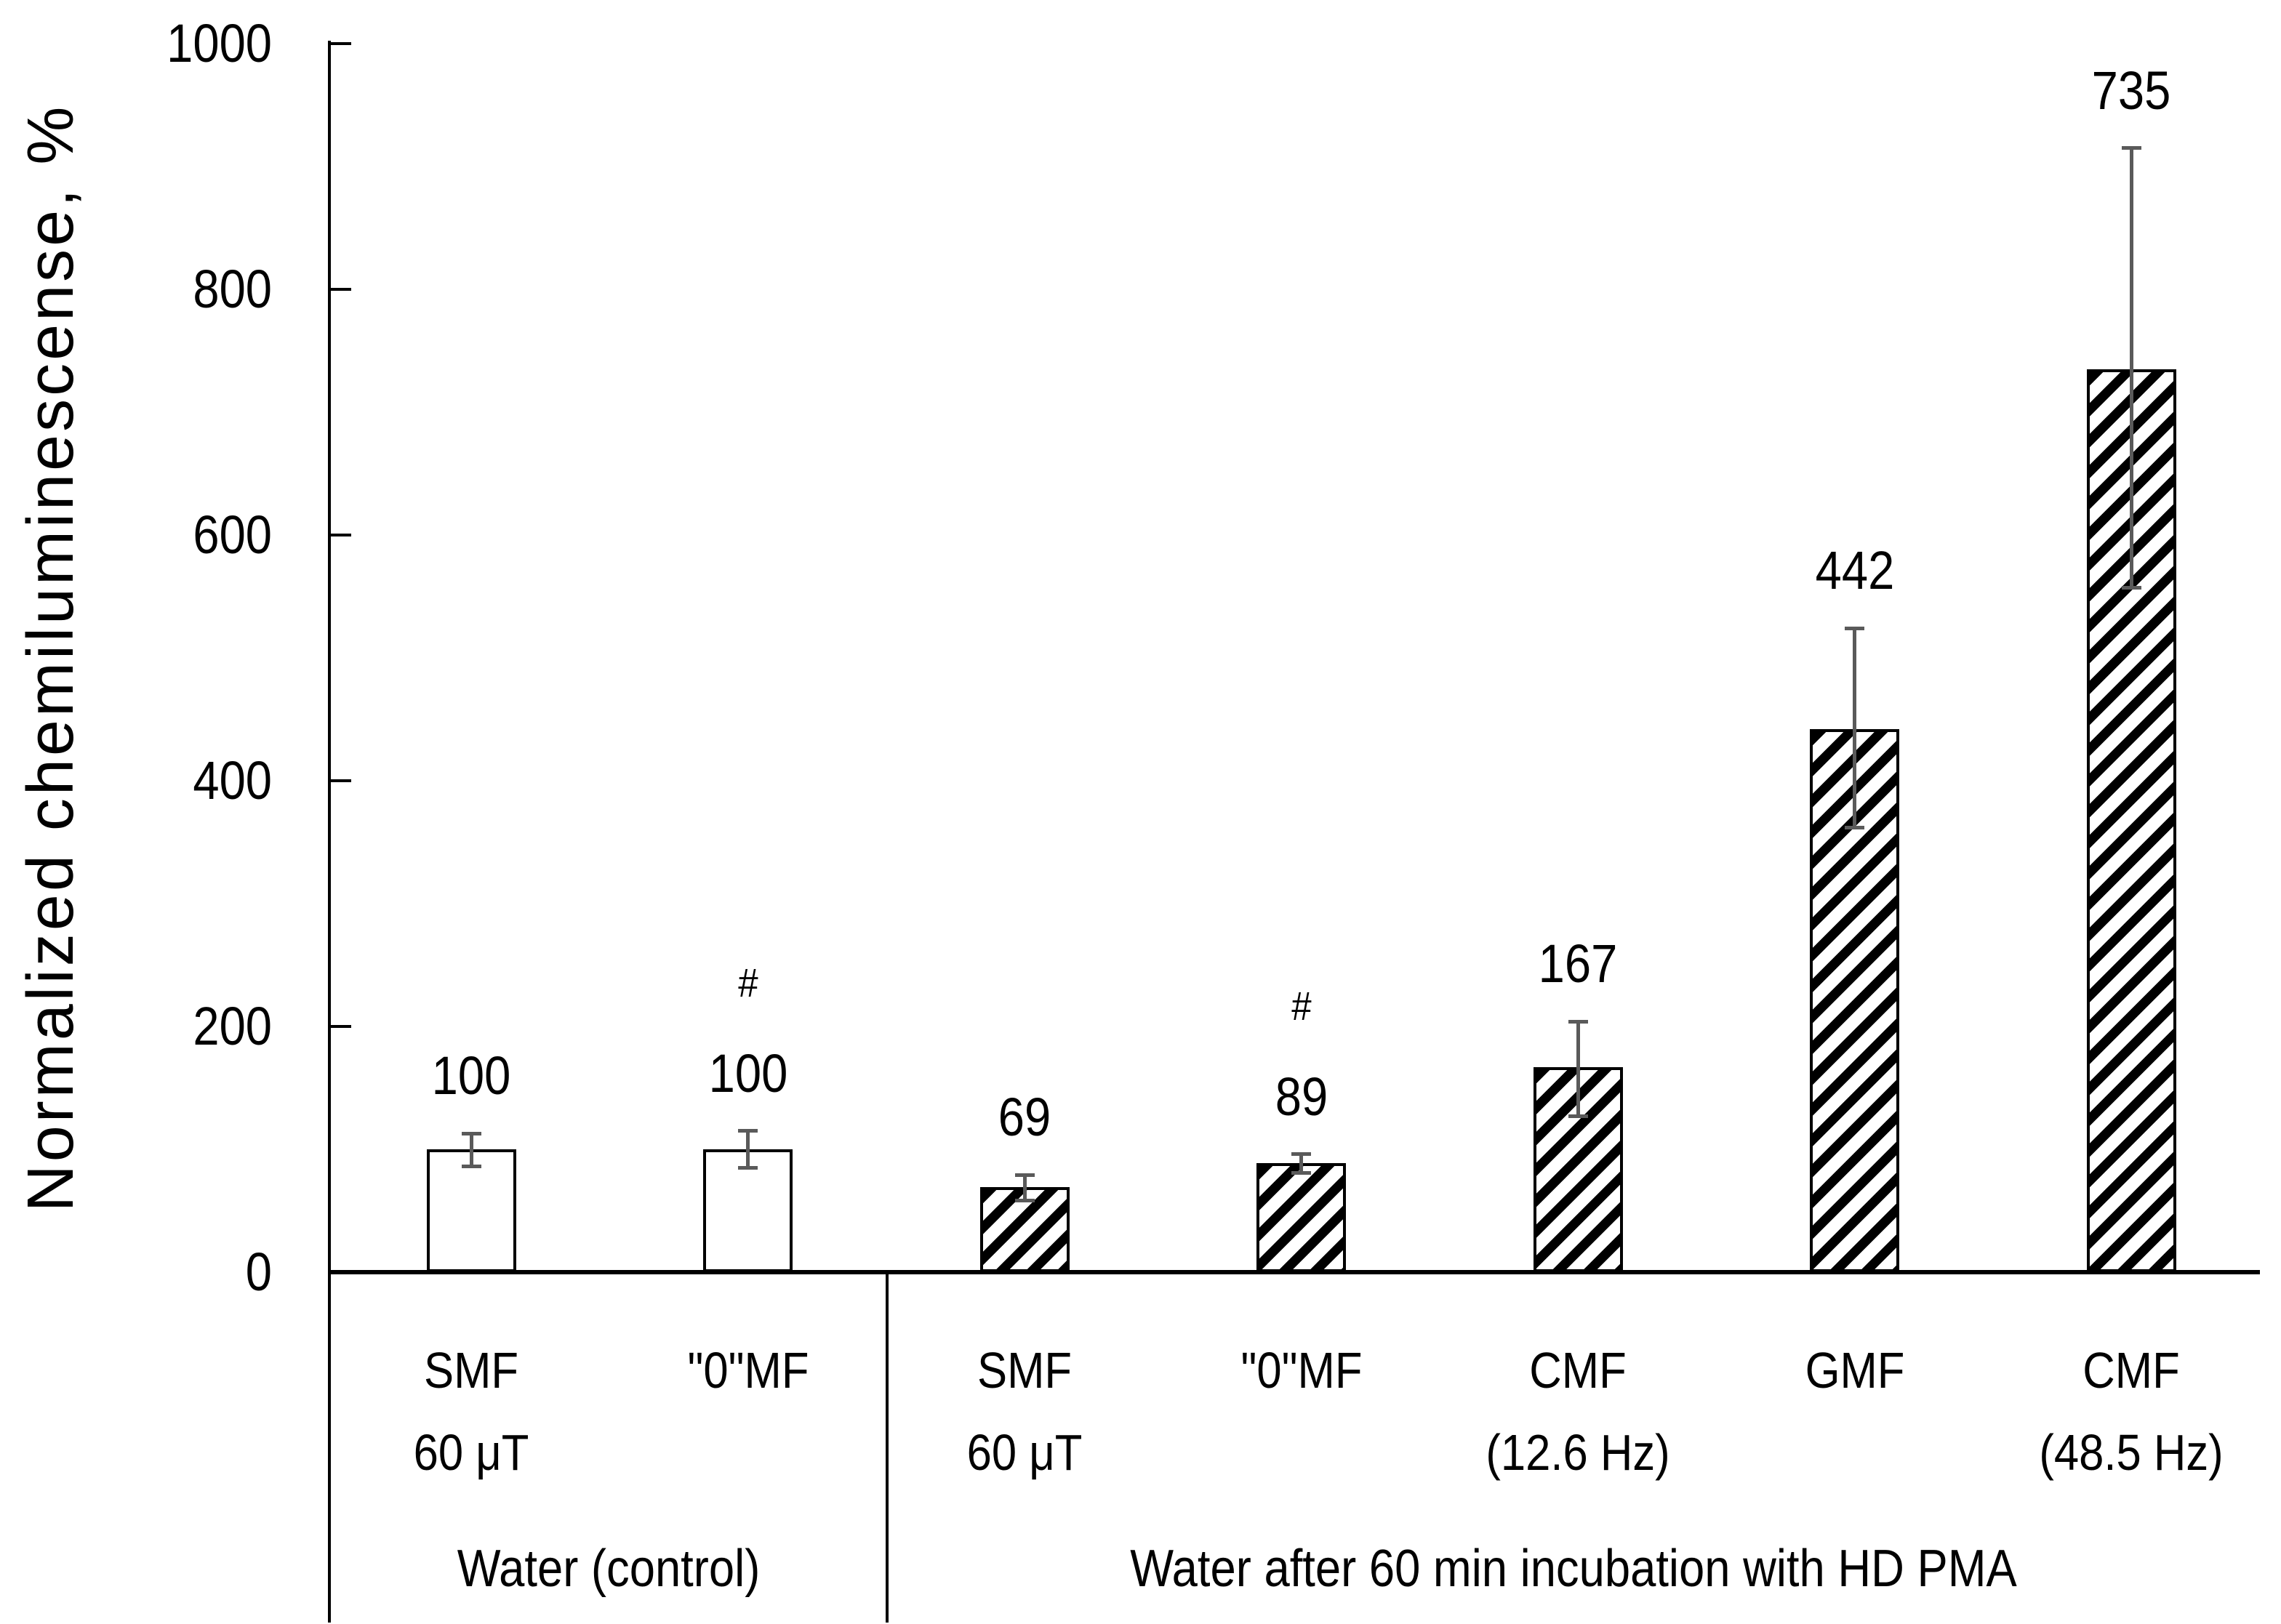 Image resolution: width=2281 pixels, height=1624 pixels. I want to click on y-tick-label: 800, so click(232, 289).